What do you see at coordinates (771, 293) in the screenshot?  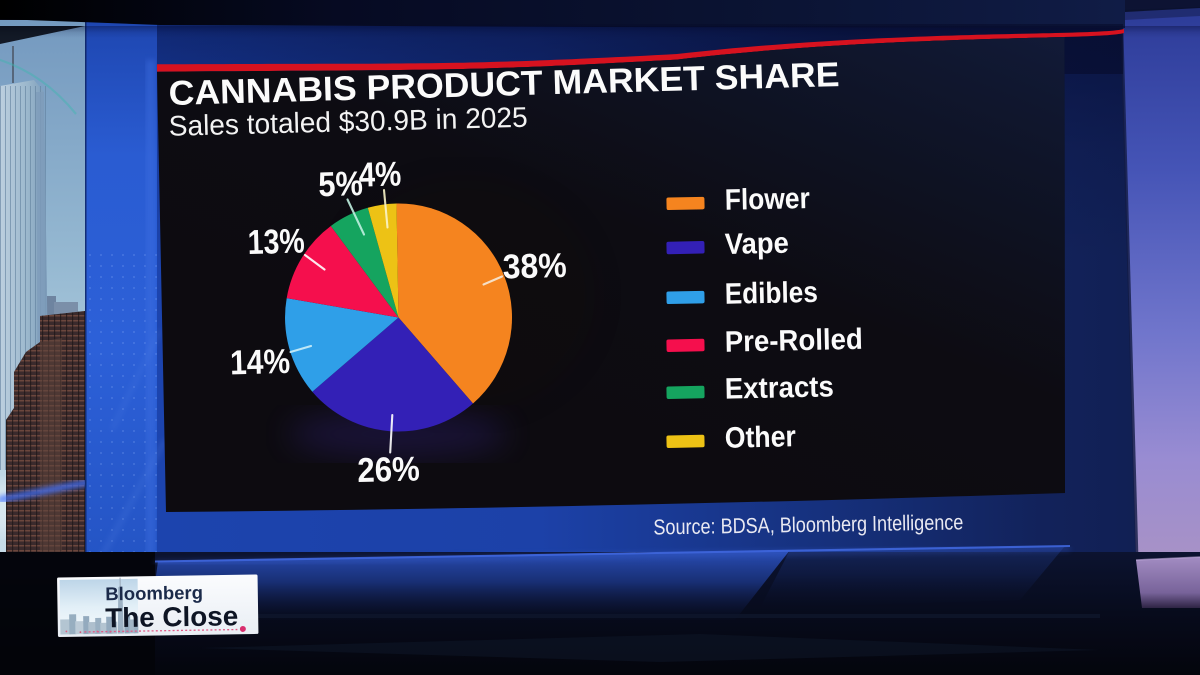 I see `svg-text: Edibles` at bounding box center [771, 293].